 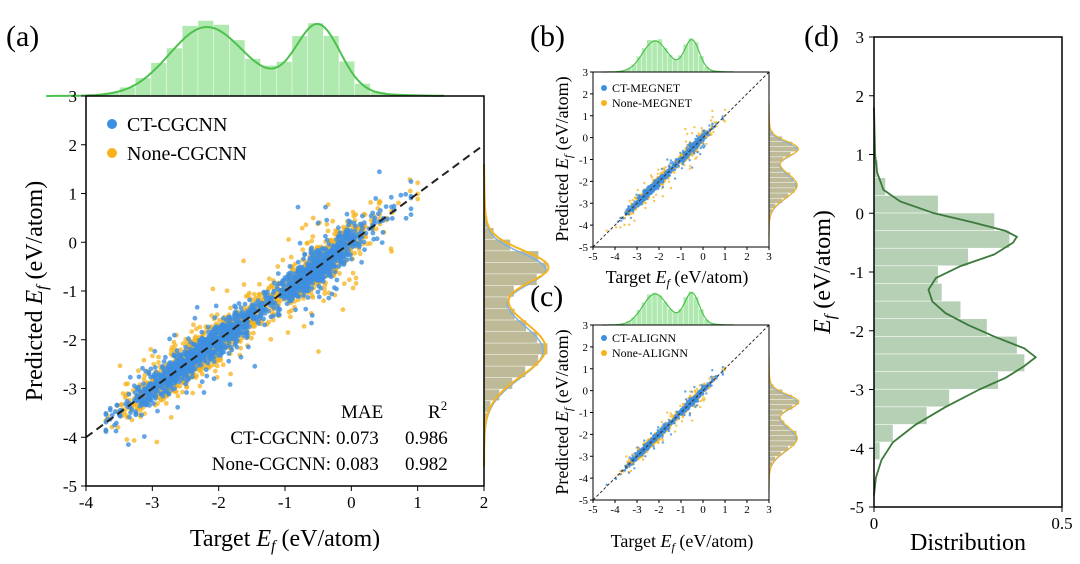 What do you see at coordinates (516, 315) in the screenshot?
I see `marginal-right-curve-none` at bounding box center [516, 315].